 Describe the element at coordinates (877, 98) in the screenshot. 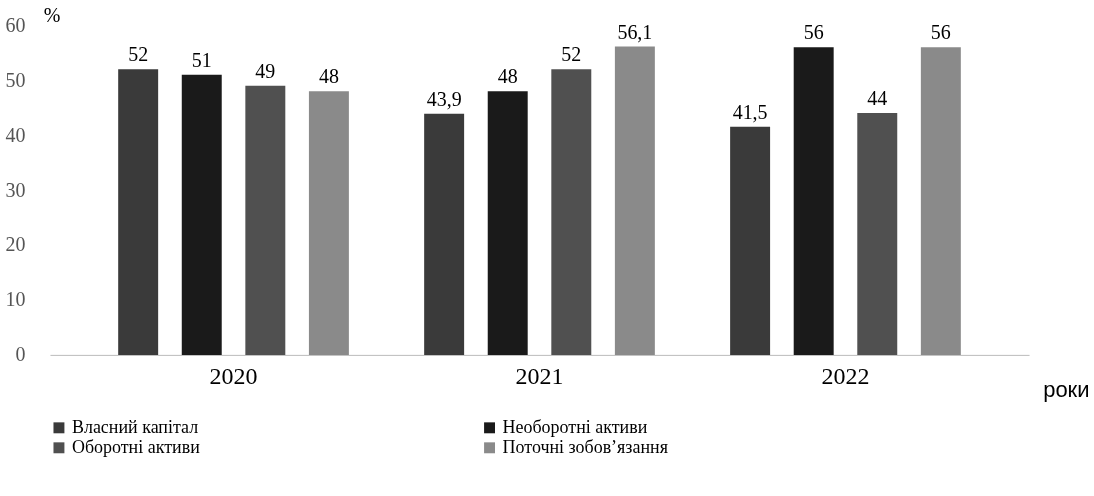

I see `data-label: 44` at that location.